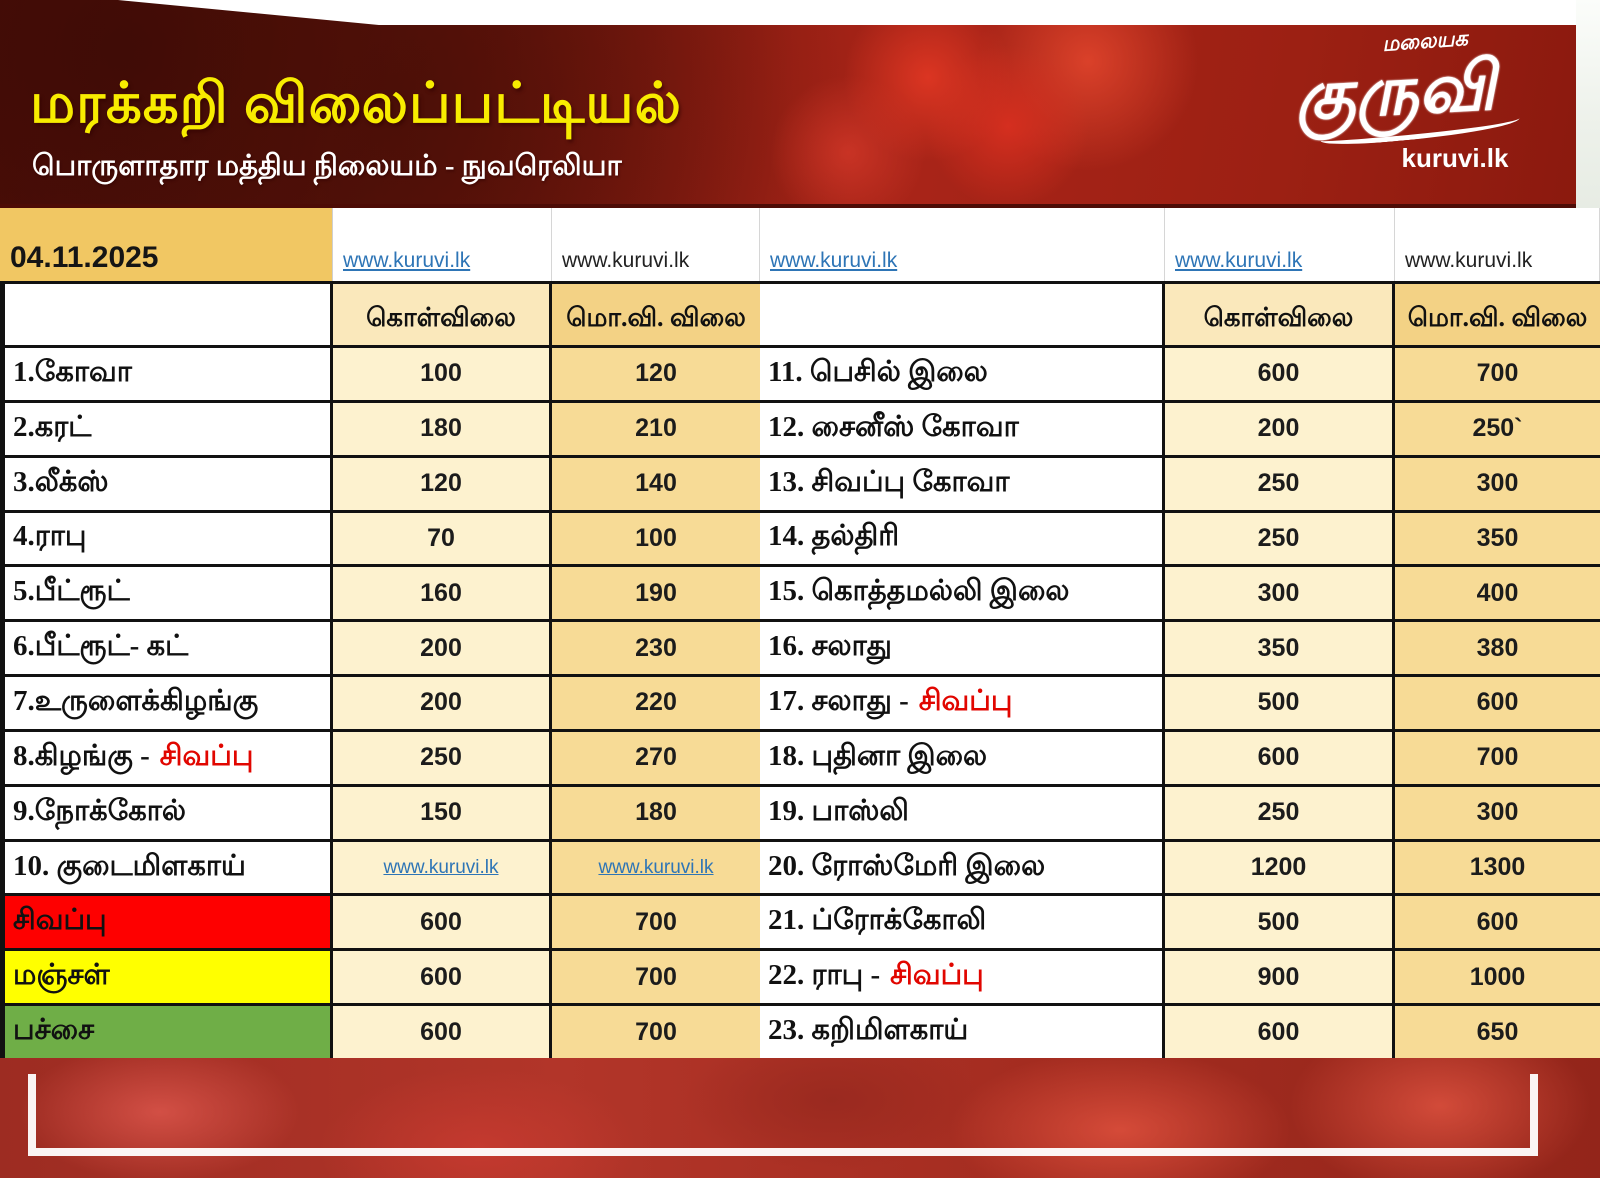 This screenshot has width=1600, height=1178. I want to click on item-name-text: 11. பெசில் இலை, so click(878, 371).